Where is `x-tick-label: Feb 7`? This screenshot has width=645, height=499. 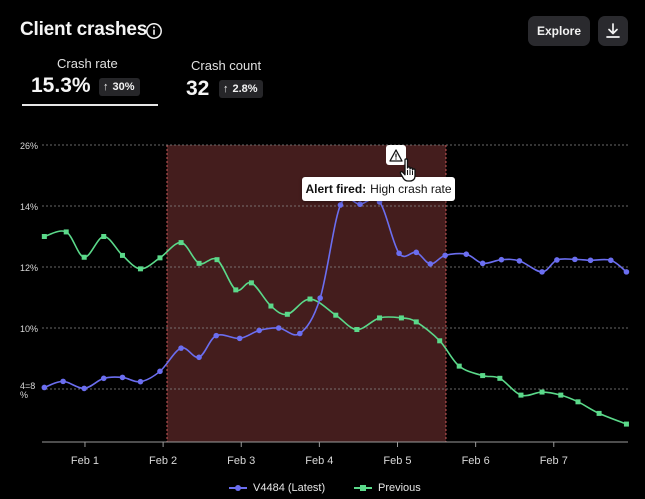 x-tick-label: Feb 7 is located at coordinates (554, 461).